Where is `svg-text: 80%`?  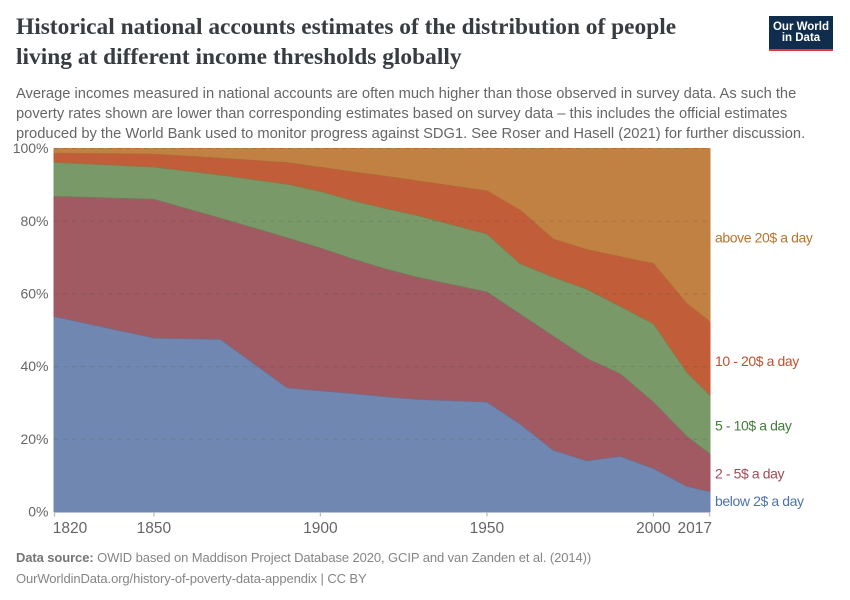 svg-text: 80% is located at coordinates (34, 221).